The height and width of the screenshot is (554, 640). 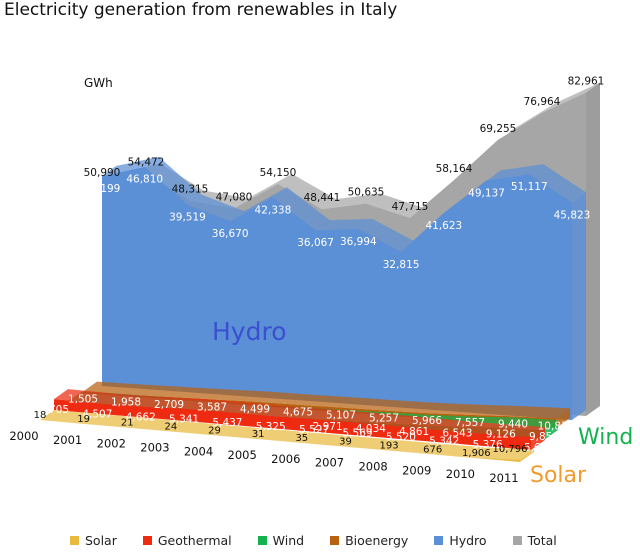 I want to click on data-label-total-2004: 54,150, so click(x=278, y=173).